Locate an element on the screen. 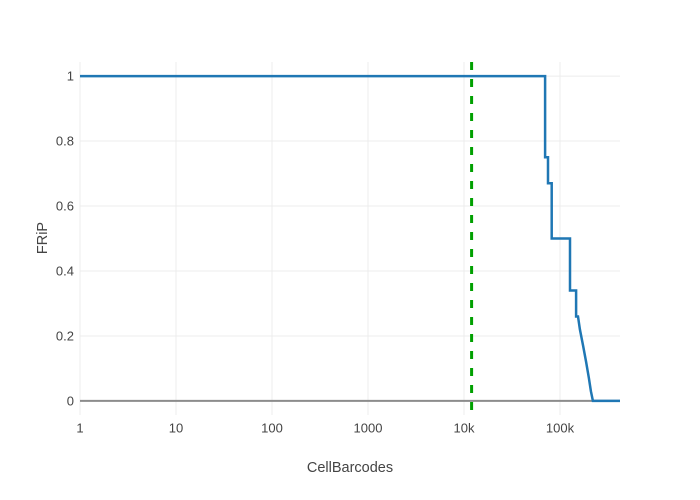 The image size is (700, 500). x-tick-label: 1000 is located at coordinates (368, 428).